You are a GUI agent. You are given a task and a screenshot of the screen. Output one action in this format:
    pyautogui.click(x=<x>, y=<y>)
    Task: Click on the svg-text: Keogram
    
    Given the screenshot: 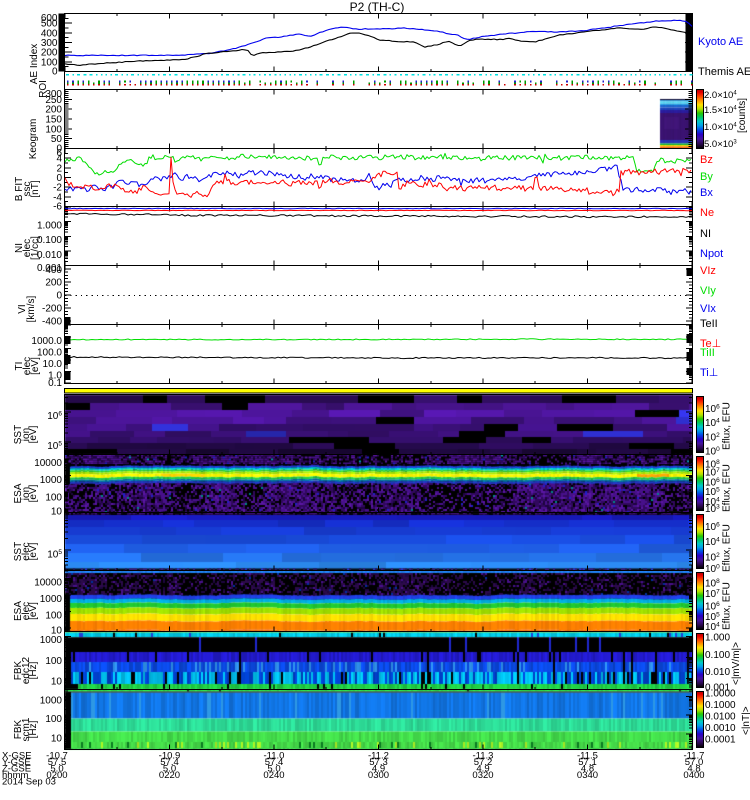 What is the action you would take?
    pyautogui.click(x=33, y=139)
    